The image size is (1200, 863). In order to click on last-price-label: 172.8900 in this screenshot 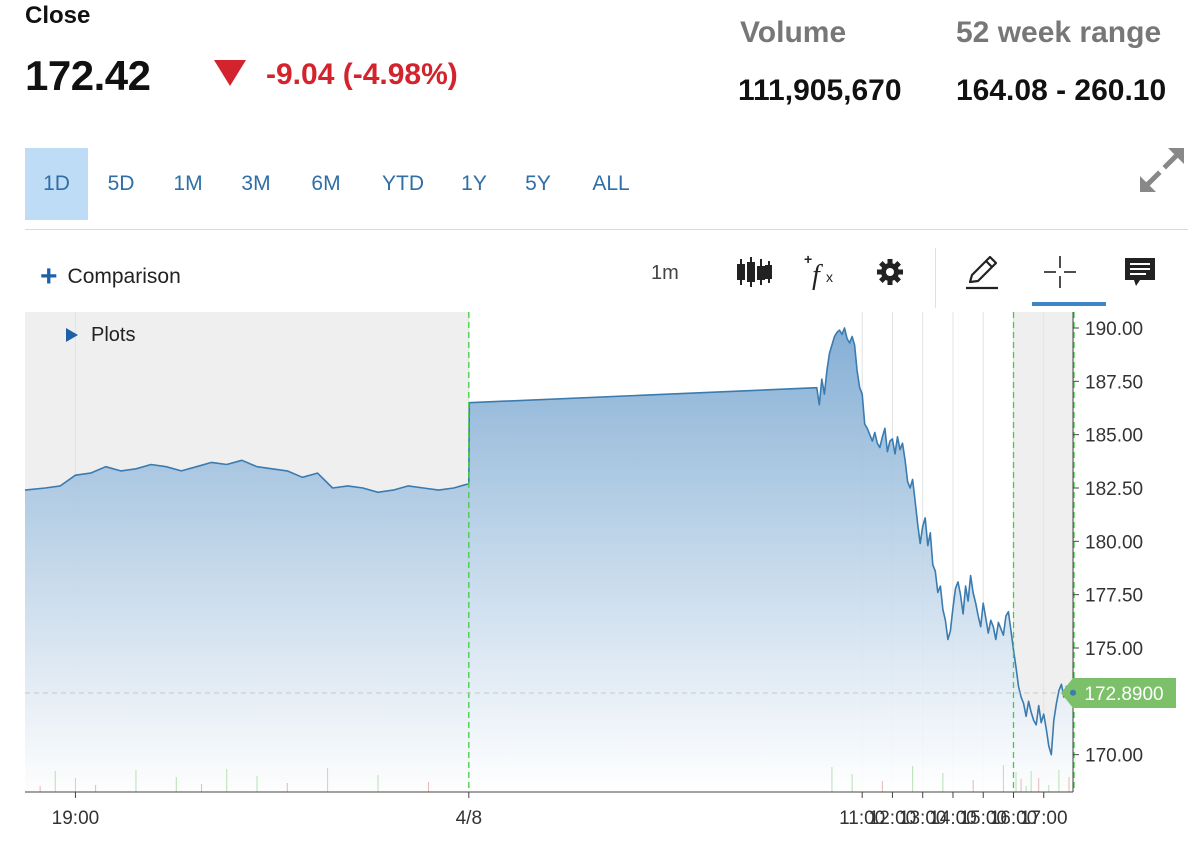, I will do `click(1123, 694)`.